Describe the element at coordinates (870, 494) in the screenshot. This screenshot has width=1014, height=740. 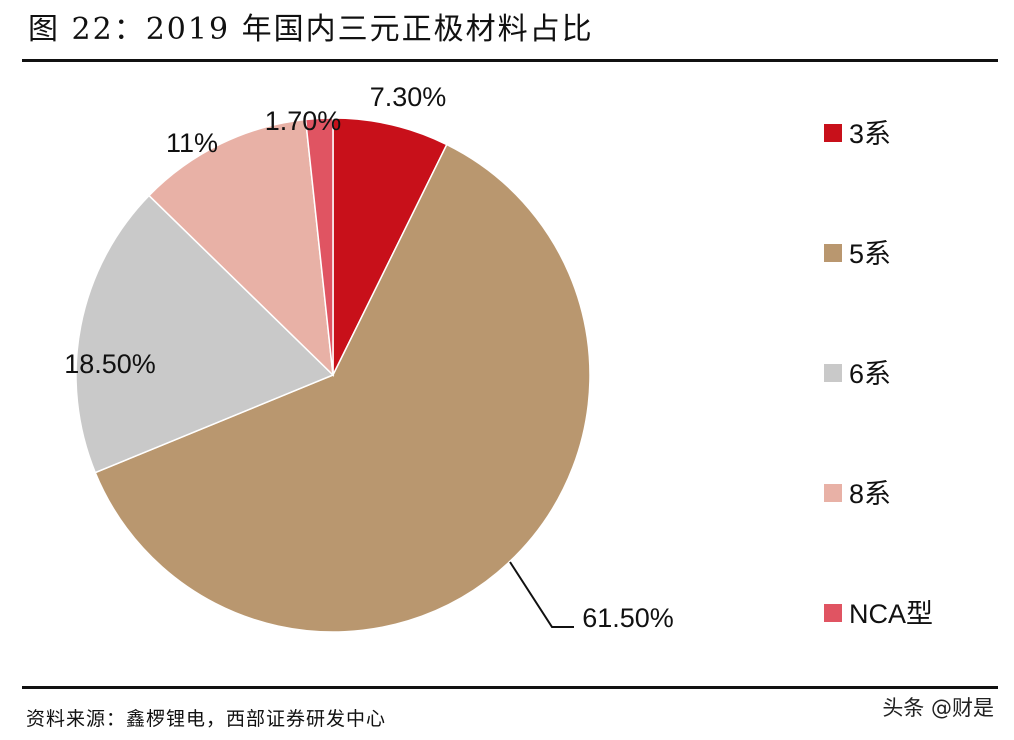
I see `legend-label: 8系` at that location.